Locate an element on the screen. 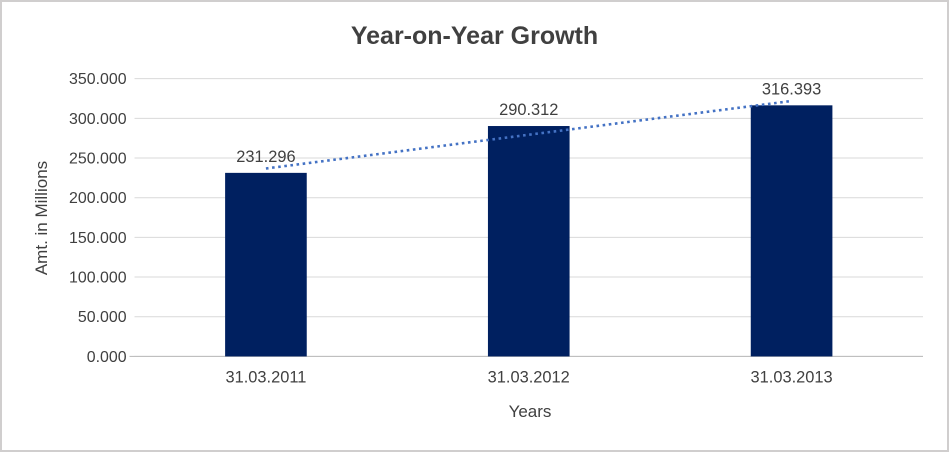  y-tick-label: 300.000 is located at coordinates (98, 119).